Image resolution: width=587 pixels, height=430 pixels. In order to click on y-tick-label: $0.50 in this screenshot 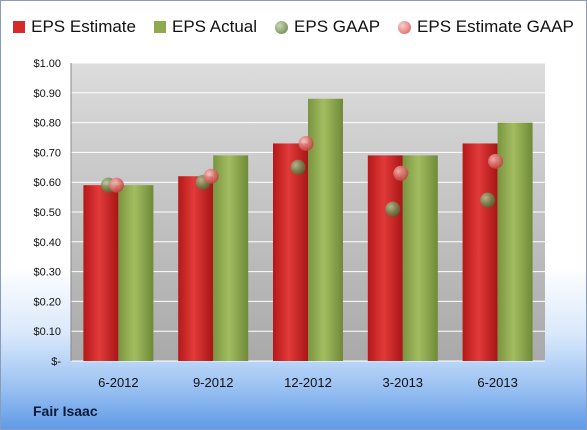, I will do `click(47, 213)`.